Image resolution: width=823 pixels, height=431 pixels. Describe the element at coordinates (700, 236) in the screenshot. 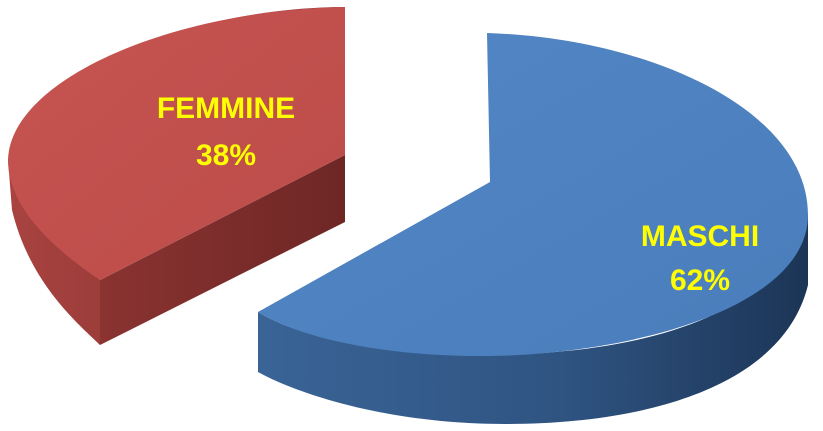

I see `slice-label-maschi: MASCHI` at that location.